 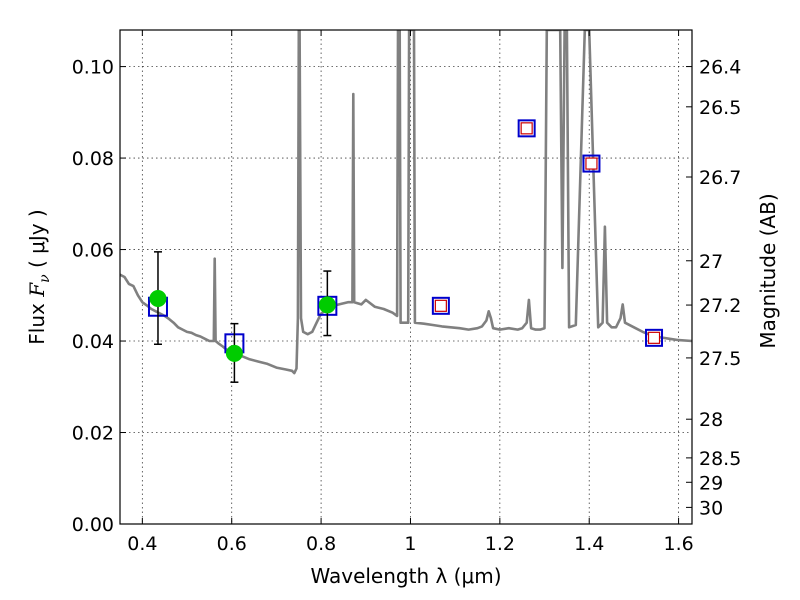 What do you see at coordinates (410, 544) in the screenshot?
I see `x-tick-label: 1` at bounding box center [410, 544].